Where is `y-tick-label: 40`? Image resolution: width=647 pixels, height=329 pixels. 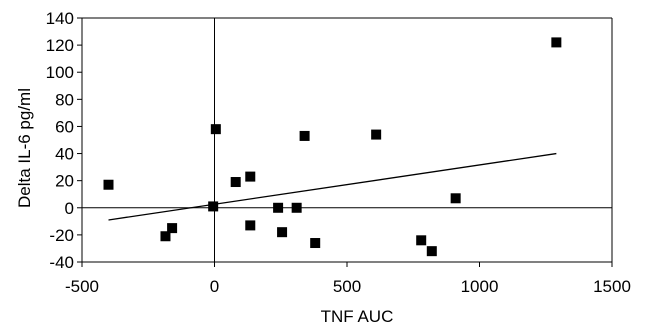 y-tick-label: 40 is located at coordinates (64, 154).